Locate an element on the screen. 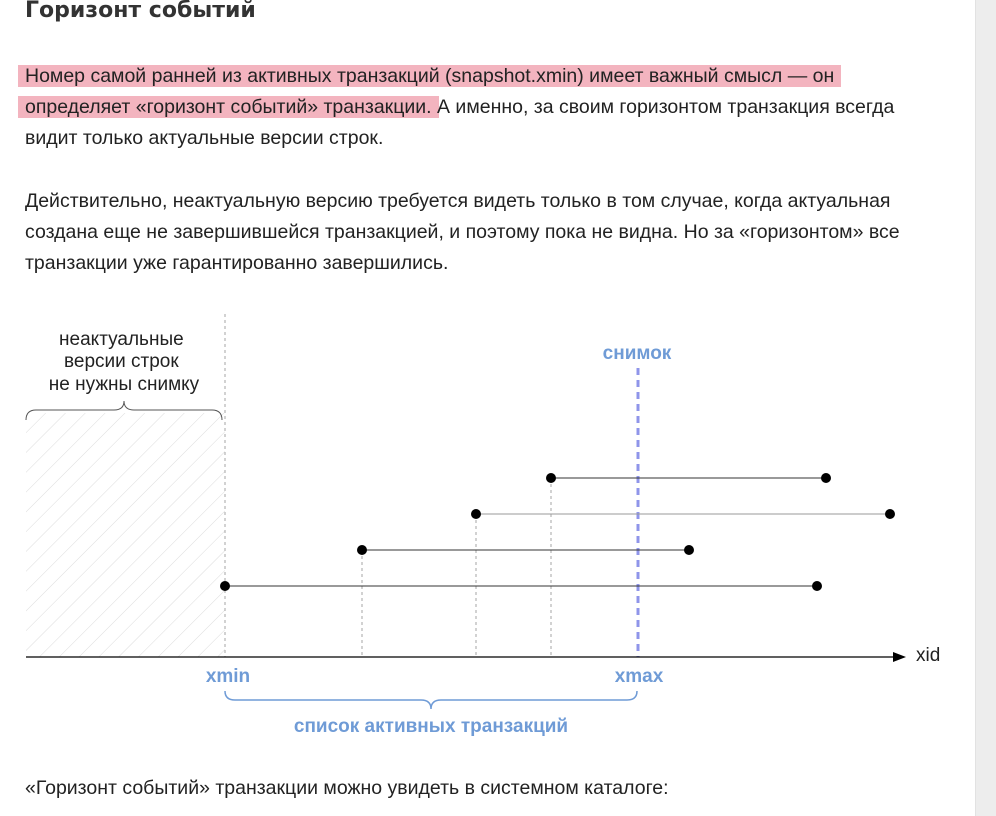 The width and height of the screenshot is (996, 816). snapshot-label: снимок is located at coordinates (637, 353).